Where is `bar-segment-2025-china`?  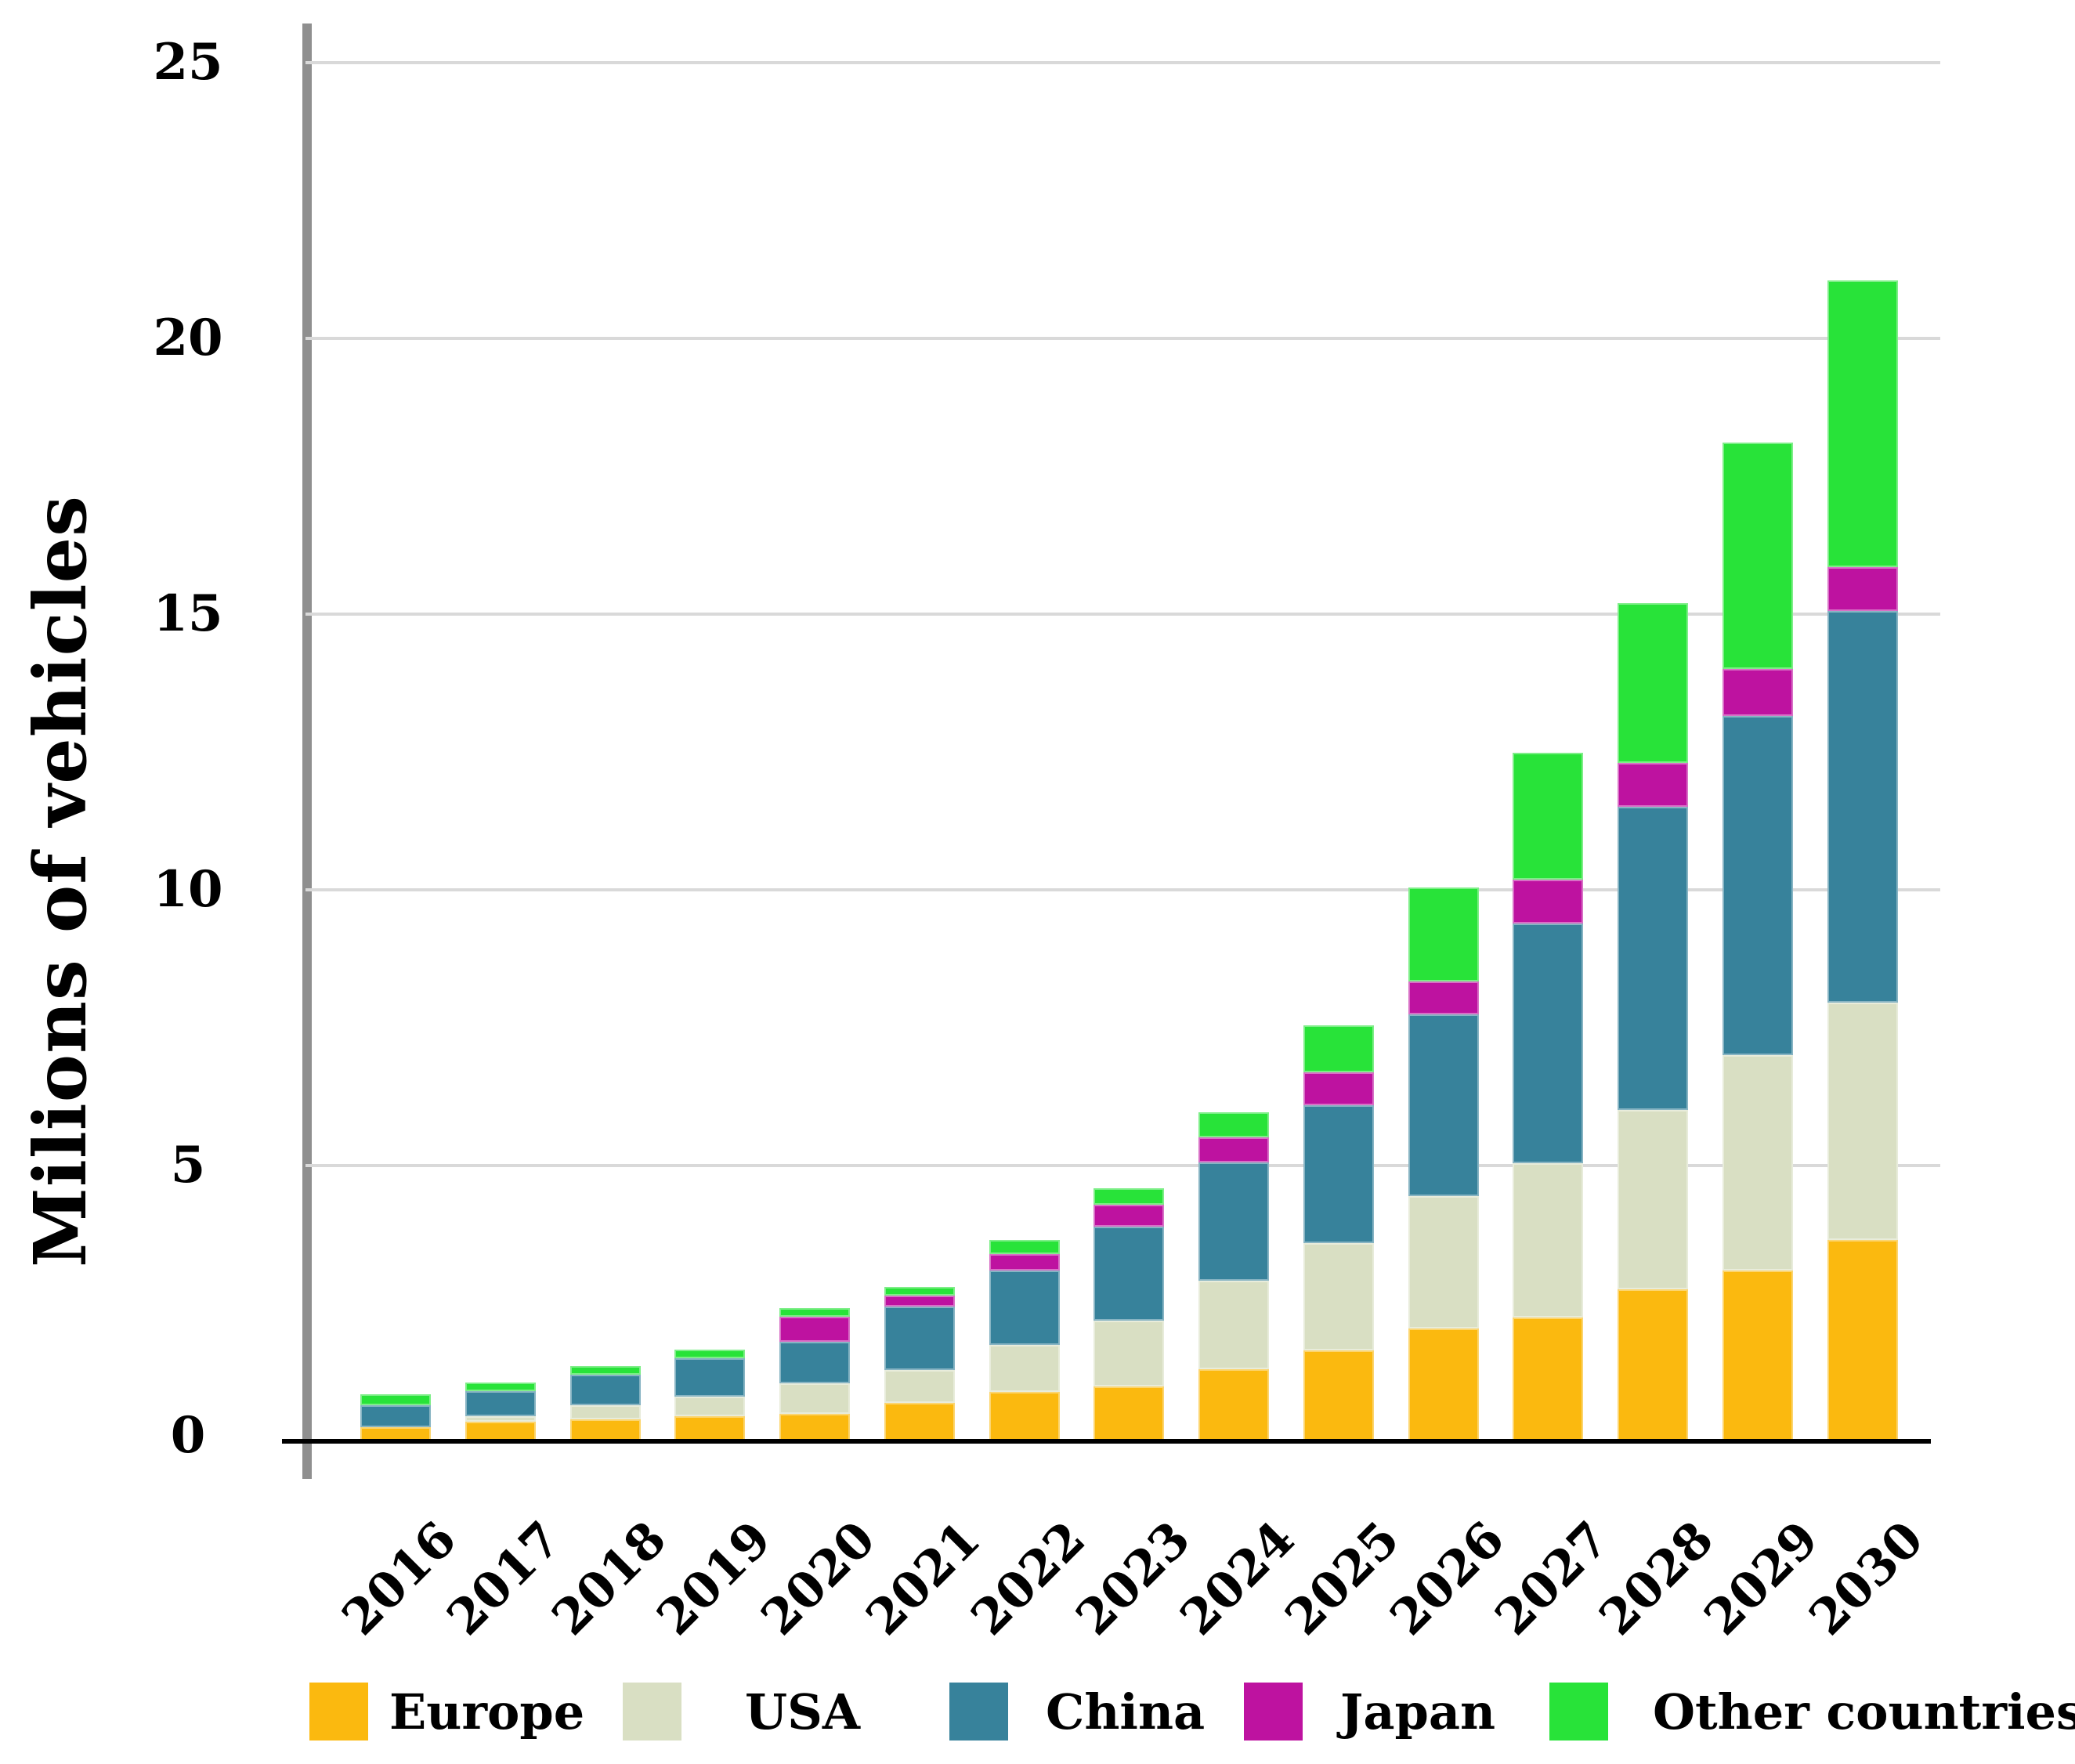
bar-segment-2025-china is located at coordinates (1339, 1174).